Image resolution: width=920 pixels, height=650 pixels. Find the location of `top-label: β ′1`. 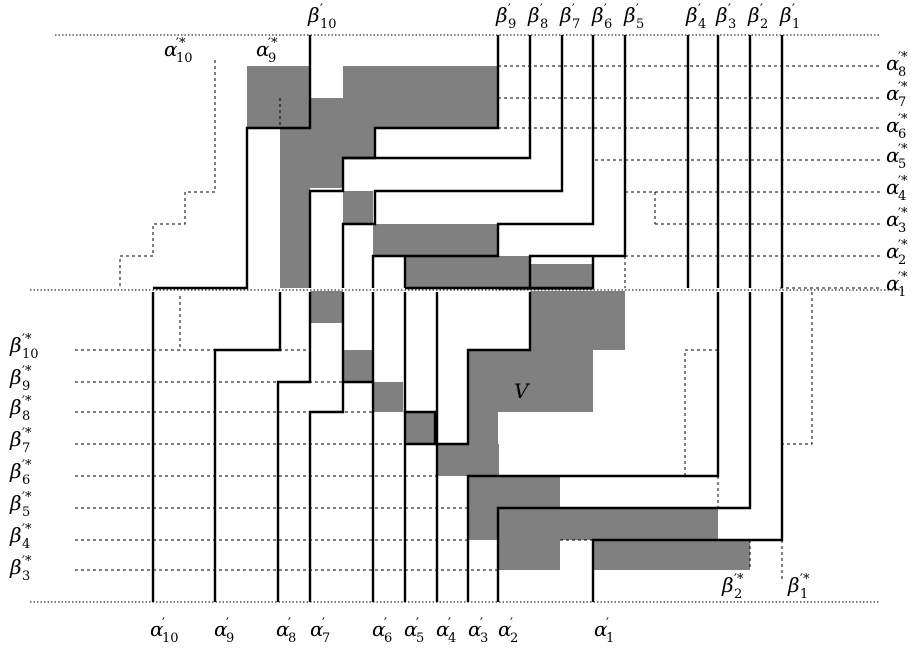

top-label: β ′1 is located at coordinates (789, 17).